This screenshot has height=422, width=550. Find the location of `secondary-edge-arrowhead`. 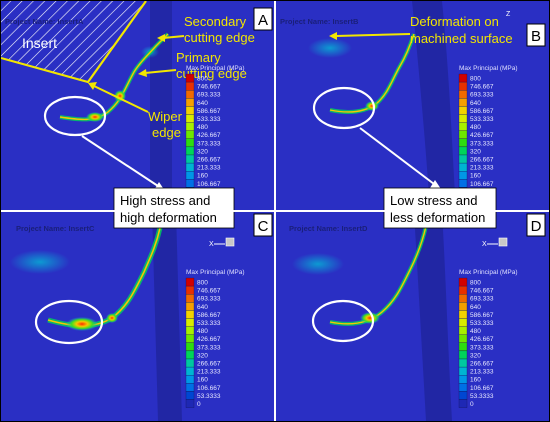

secondary-edge-arrowhead is located at coordinates (161, 38).